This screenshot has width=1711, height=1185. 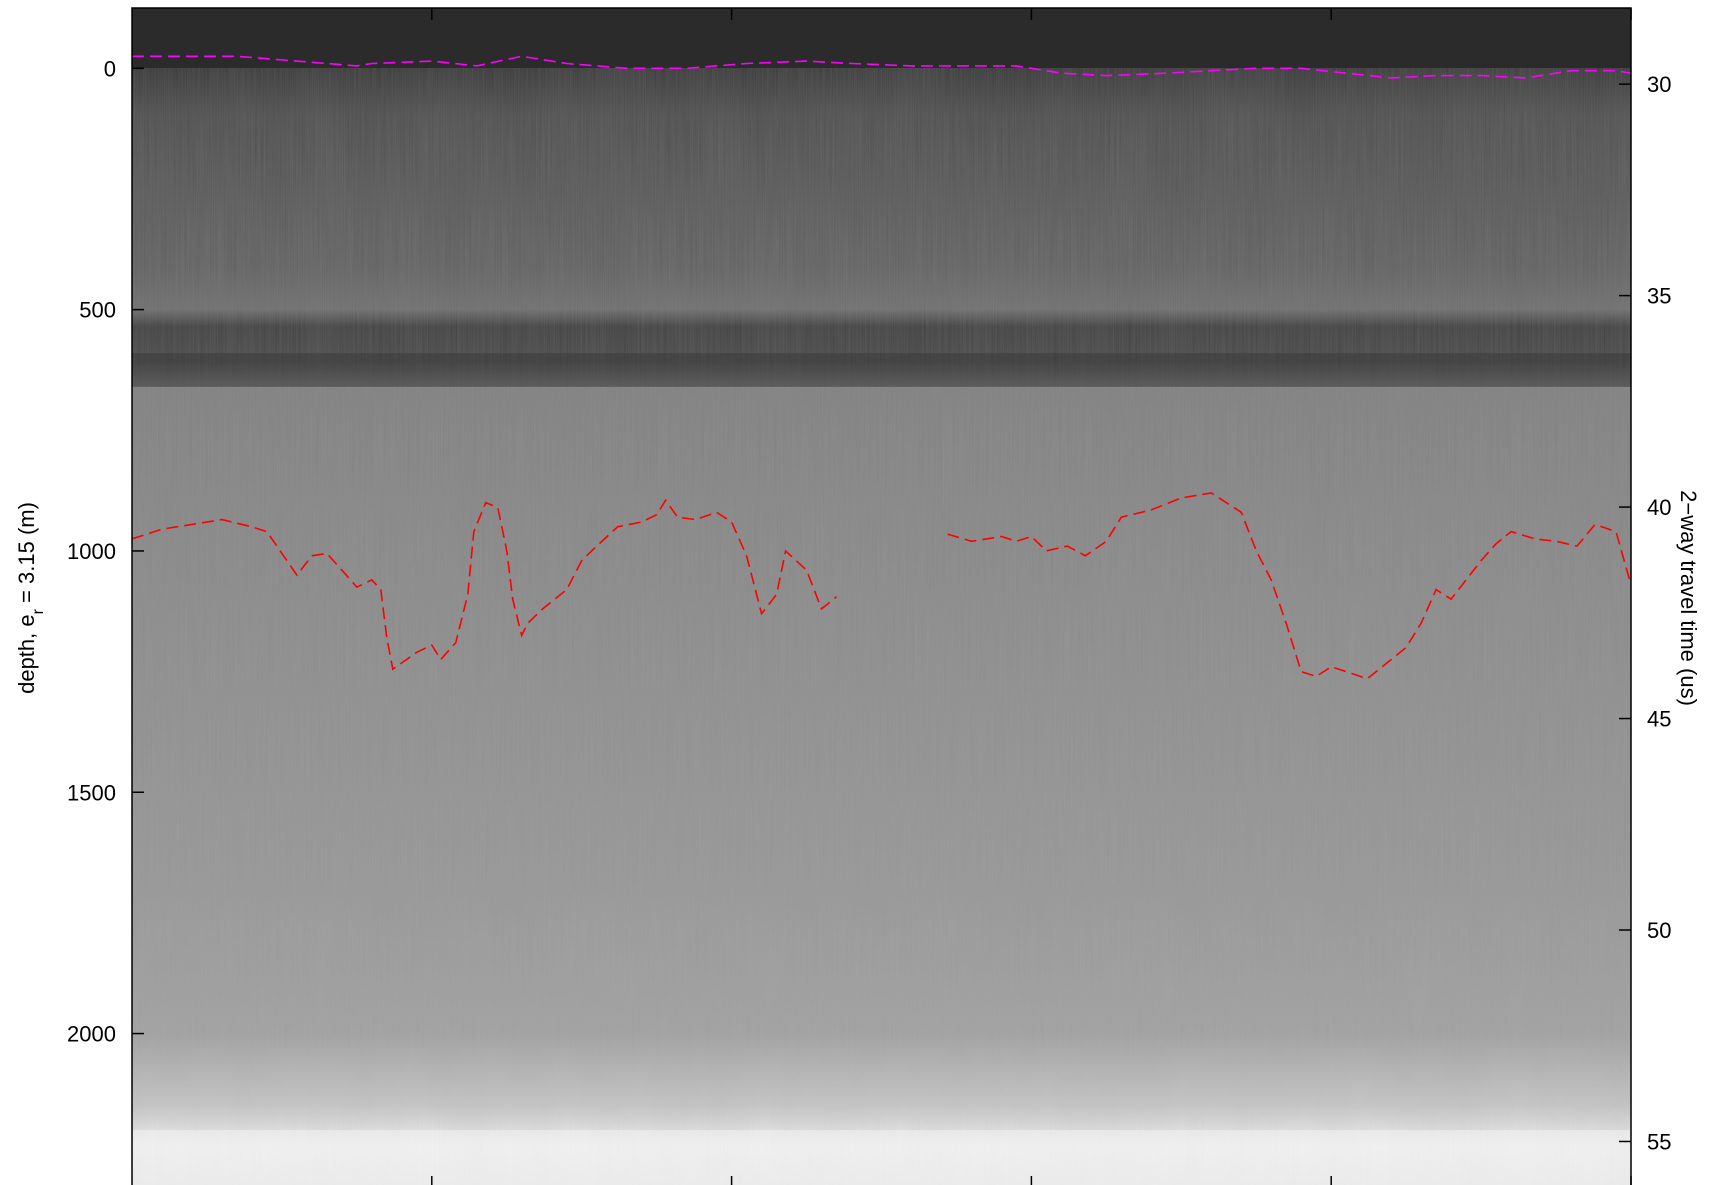 What do you see at coordinates (1659, 1141) in the screenshot?
I see `right-tick-label: 55` at bounding box center [1659, 1141].